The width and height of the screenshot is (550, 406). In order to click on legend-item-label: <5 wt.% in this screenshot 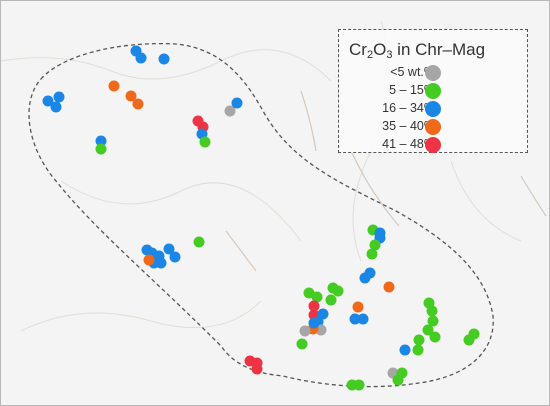, I will do `click(412, 72)`.